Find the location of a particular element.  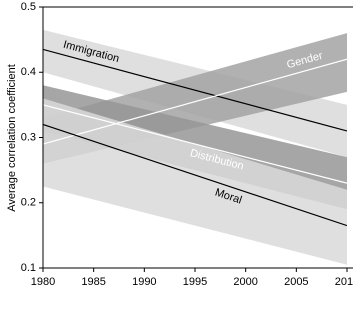

x-tick-label: 2005 is located at coordinates (296, 282).